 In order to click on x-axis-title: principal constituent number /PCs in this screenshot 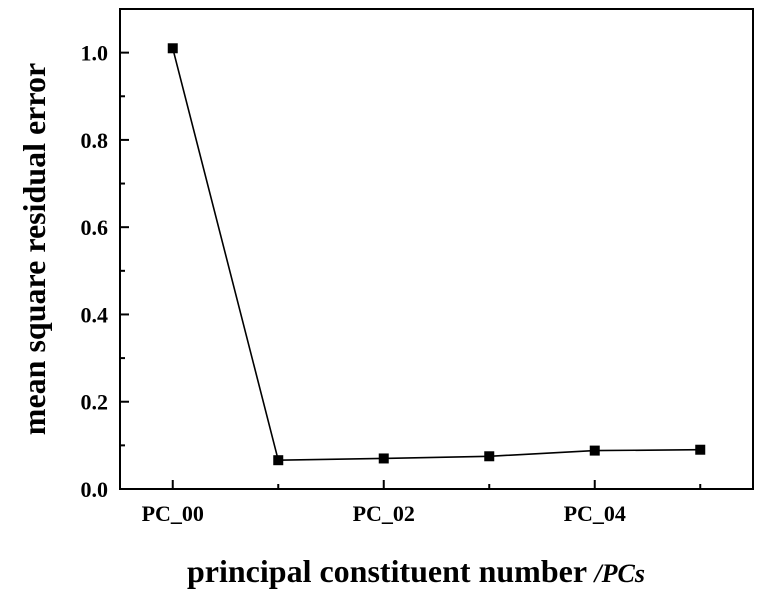, I will do `click(416, 571)`.